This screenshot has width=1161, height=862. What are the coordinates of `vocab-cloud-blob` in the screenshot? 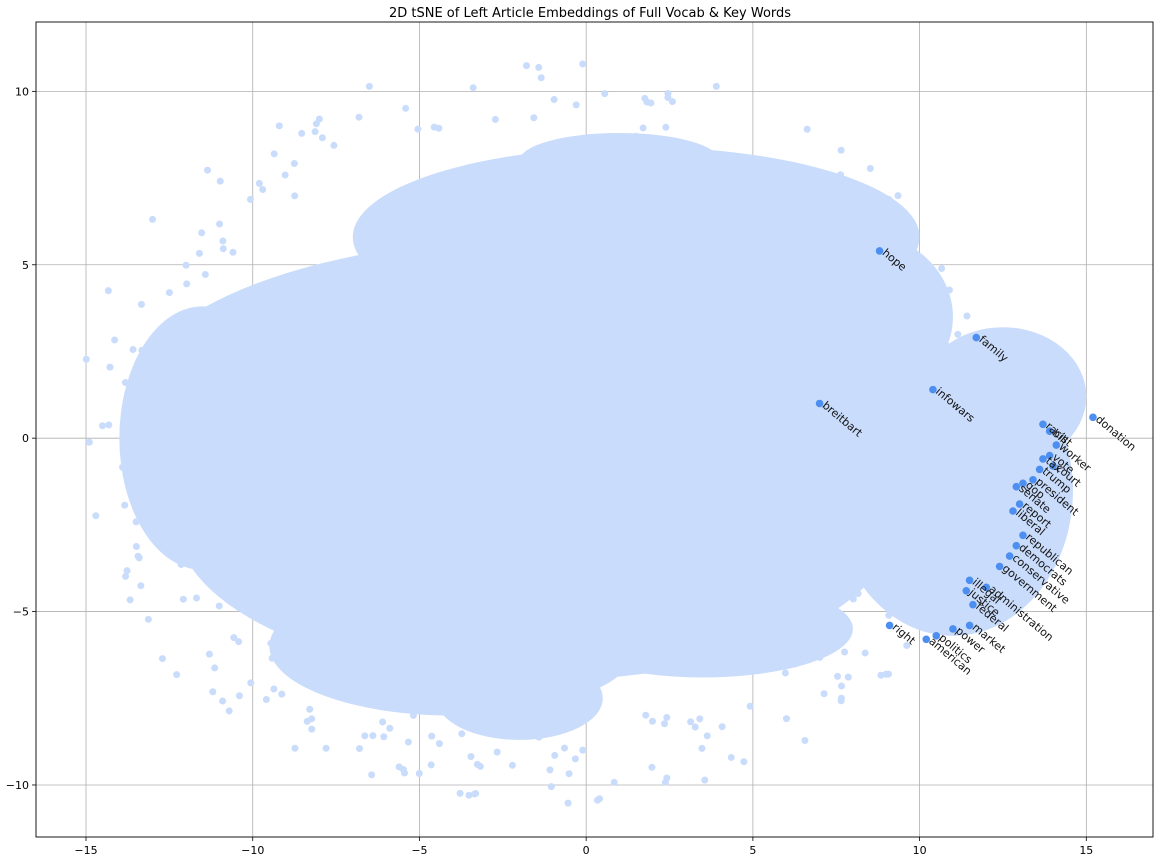 It's located at (702, 629).